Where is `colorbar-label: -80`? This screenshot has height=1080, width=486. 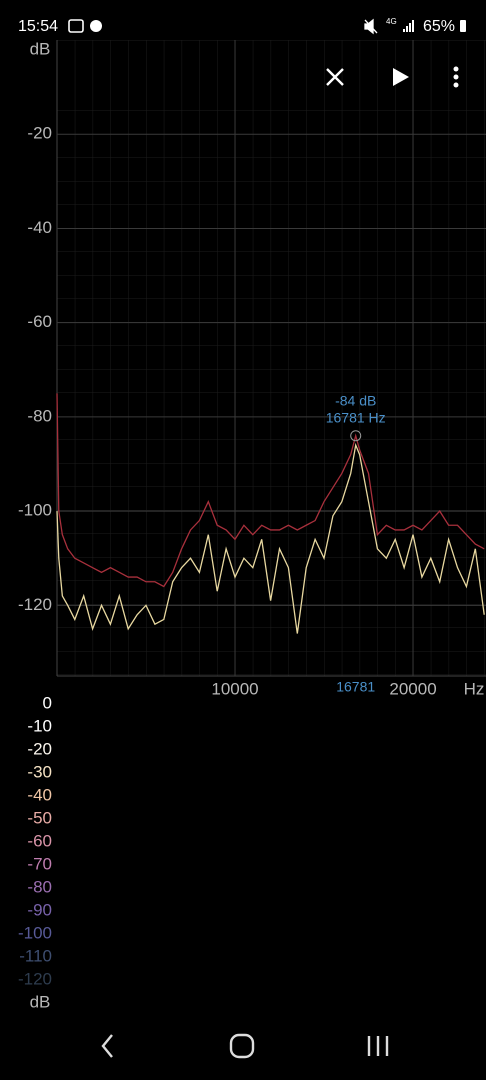 colorbar-label: -80 is located at coordinates (39, 886).